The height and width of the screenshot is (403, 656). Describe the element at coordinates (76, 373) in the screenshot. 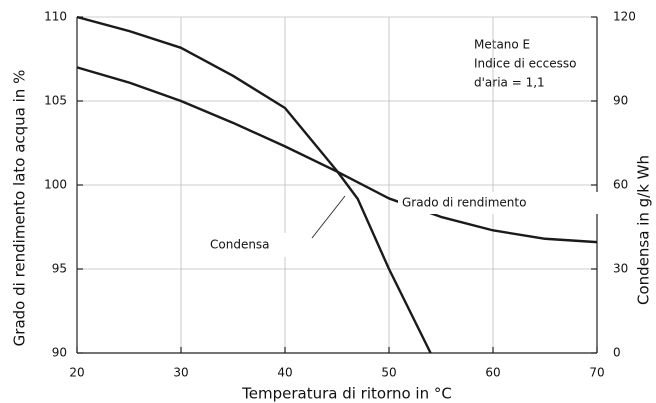

I see `x-tick-label: 20` at that location.